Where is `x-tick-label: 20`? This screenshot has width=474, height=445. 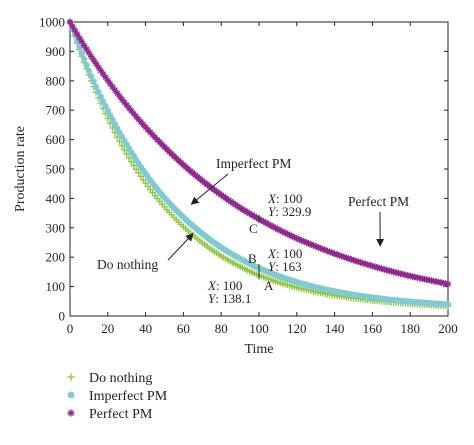 x-tick-label: 20 is located at coordinates (107, 328).